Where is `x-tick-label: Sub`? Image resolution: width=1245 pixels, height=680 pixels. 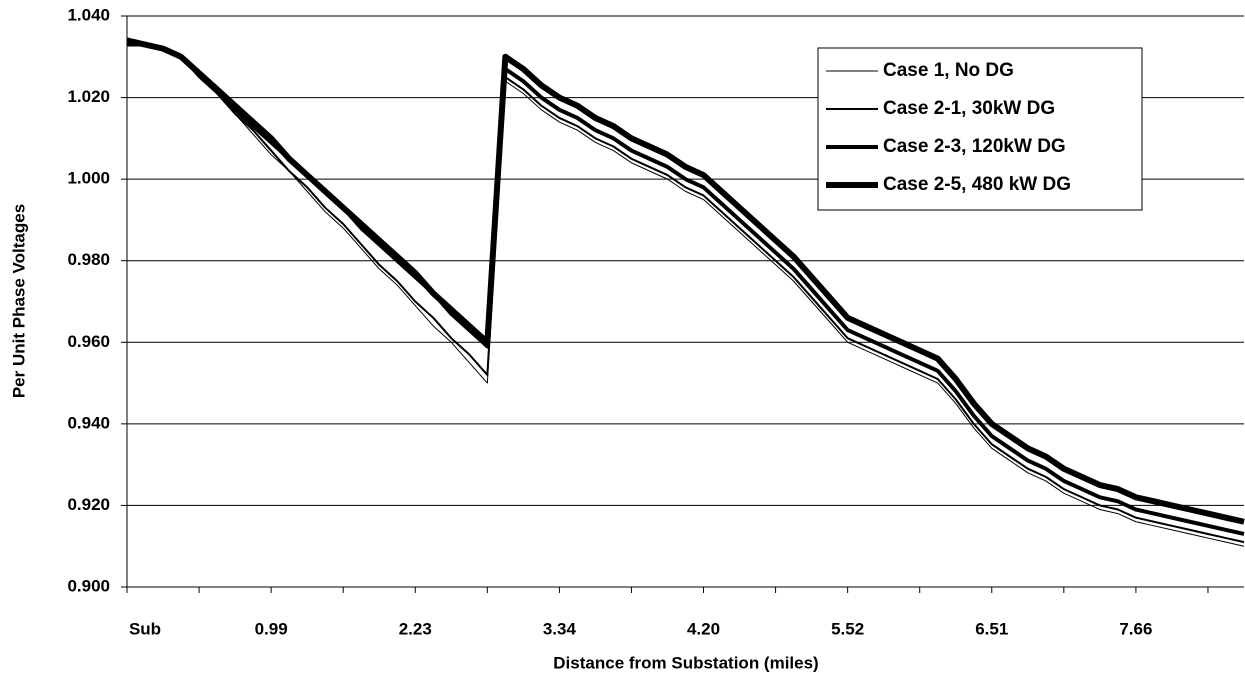
x-tick-label: Sub is located at coordinates (145, 628).